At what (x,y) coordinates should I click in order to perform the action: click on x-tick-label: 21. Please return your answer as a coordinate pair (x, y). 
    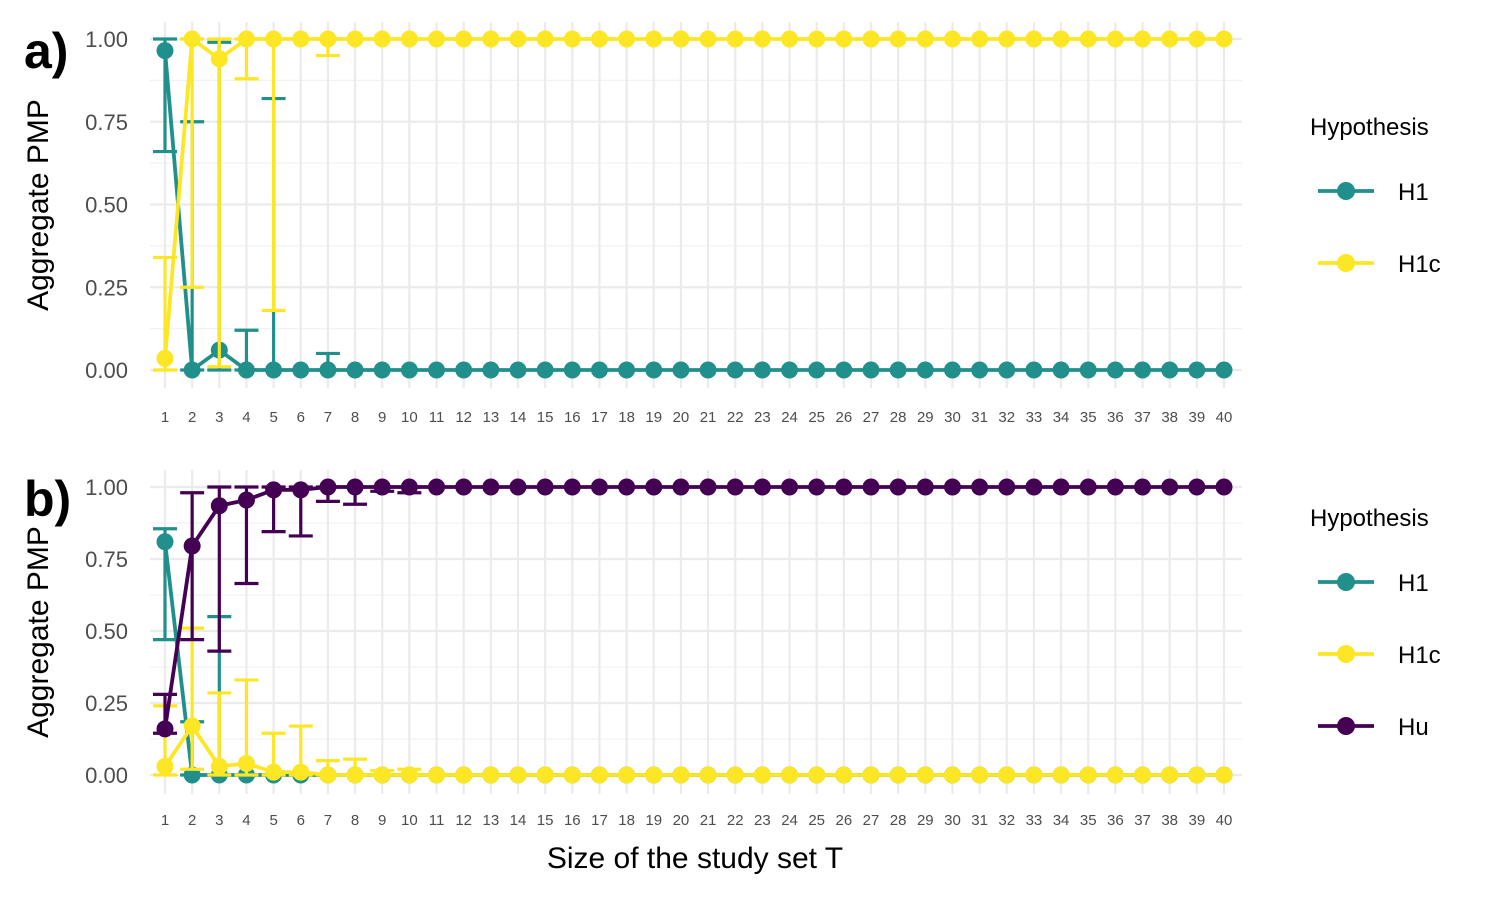
    Looking at the image, I should click on (708, 417).